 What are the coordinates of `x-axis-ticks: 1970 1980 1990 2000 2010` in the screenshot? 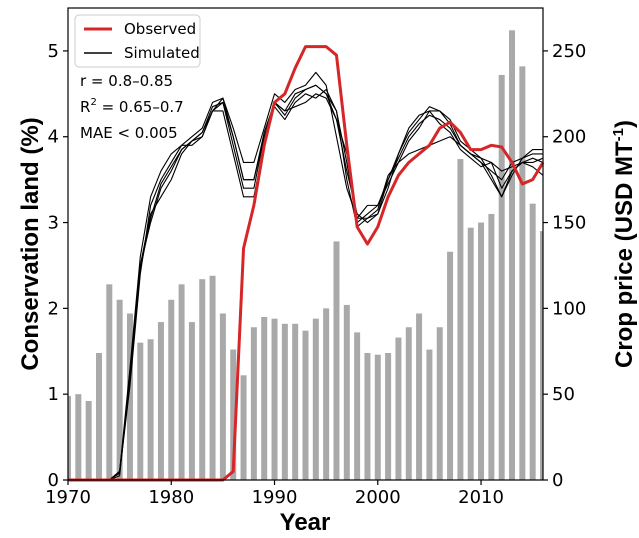 It's located at (274, 494).